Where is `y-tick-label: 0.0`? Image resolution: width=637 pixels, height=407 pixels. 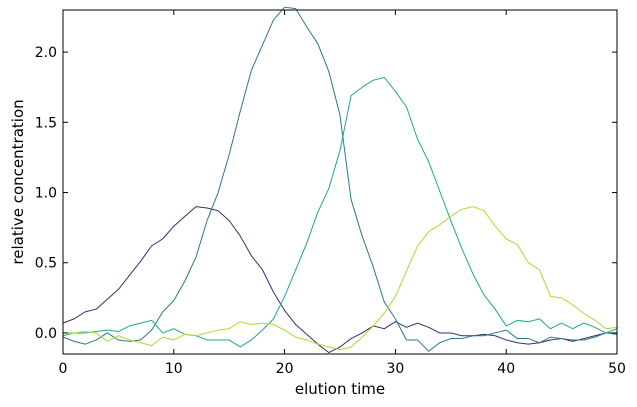
y-tick-label: 0.0 is located at coordinates (46, 334).